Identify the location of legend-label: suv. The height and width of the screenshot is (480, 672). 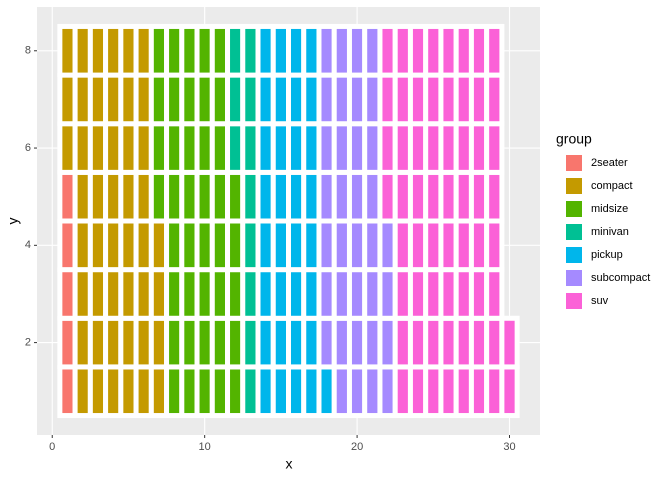
(600, 301).